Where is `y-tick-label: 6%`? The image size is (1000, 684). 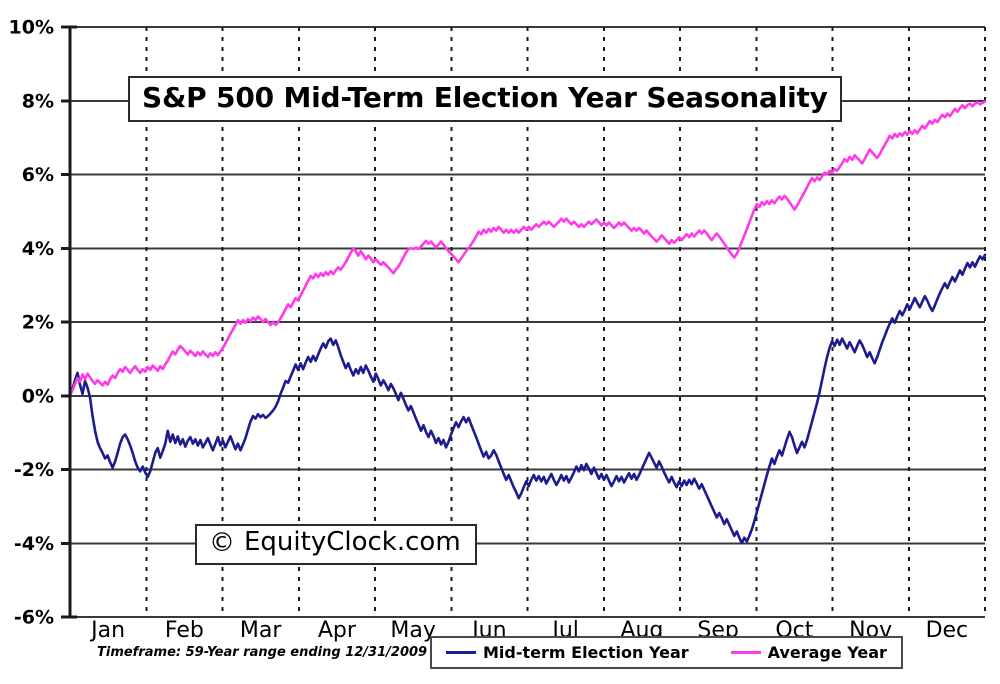
y-tick-label: 6% is located at coordinates (38, 175).